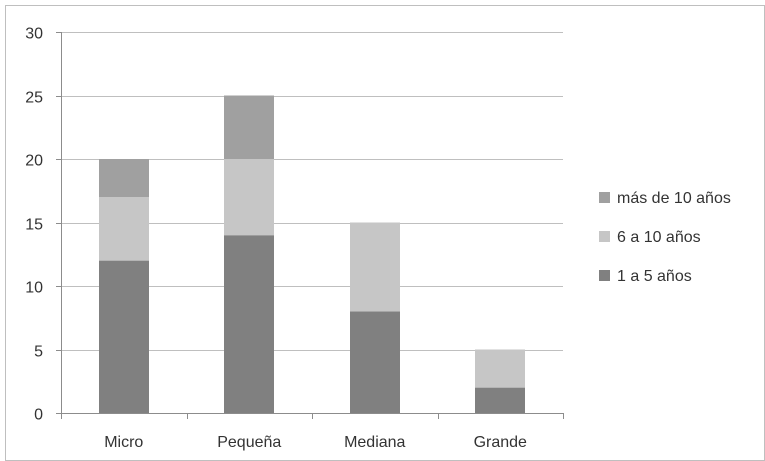 Image resolution: width=765 pixels, height=461 pixels. Describe the element at coordinates (34, 98) in the screenshot. I see `y-tick-label: 25` at that location.